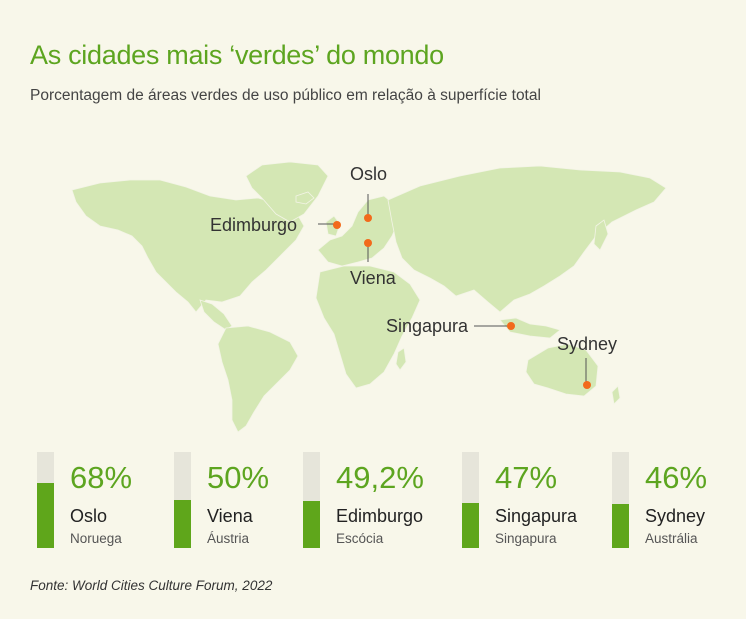 This screenshot has width=746, height=619. Describe the element at coordinates (380, 516) in the screenshot. I see `city-name-edimburgo: Edimburgo` at that location.